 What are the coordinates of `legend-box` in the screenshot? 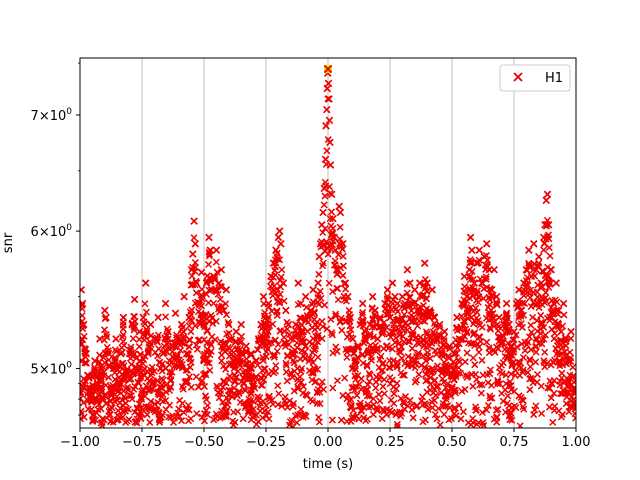 It's located at (535, 78).